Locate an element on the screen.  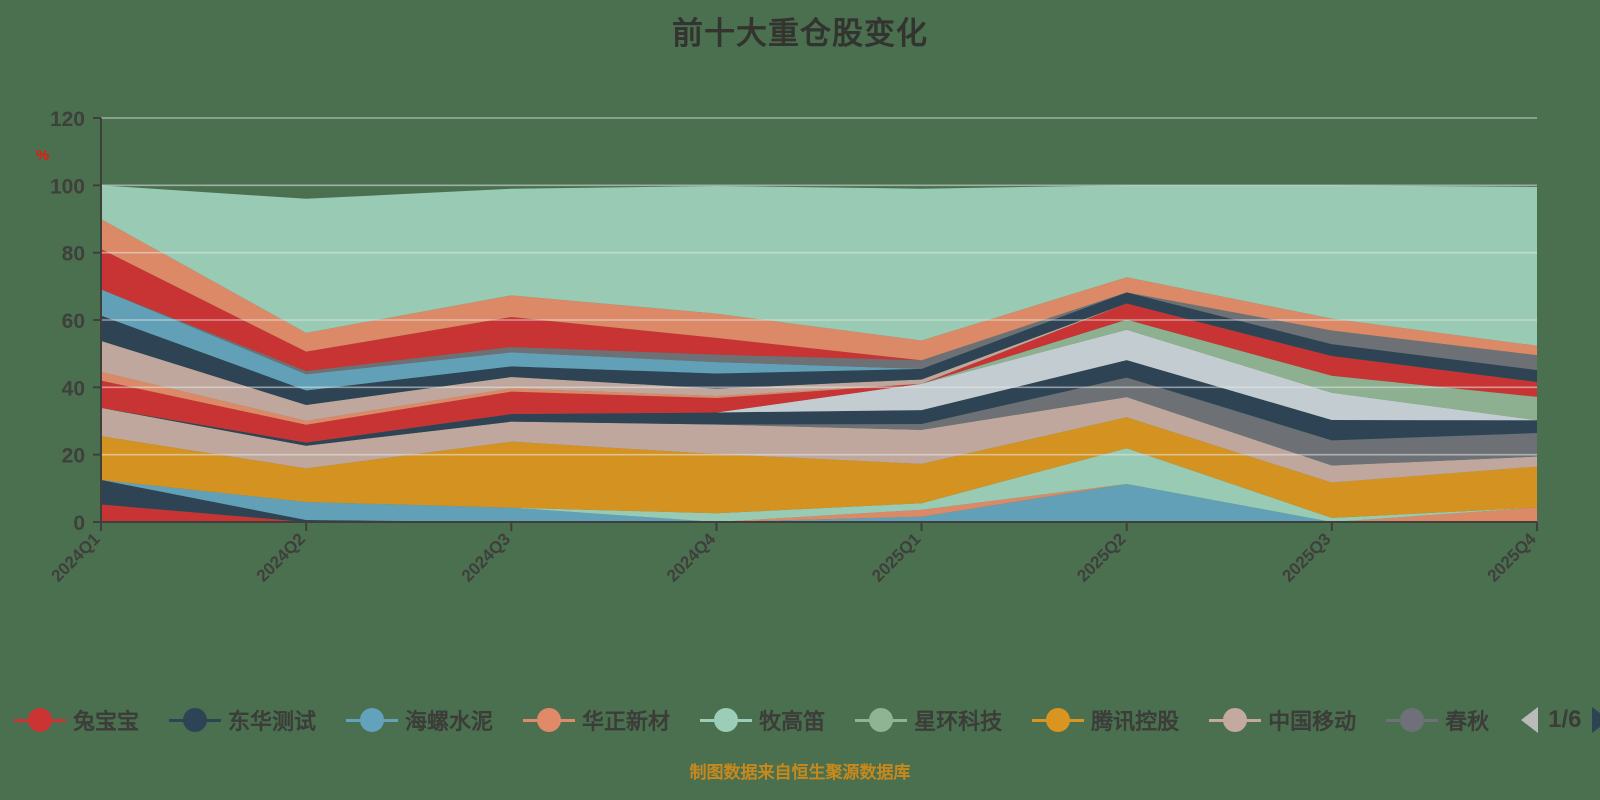
legend-item-label: 星环科技 is located at coordinates (958, 721).